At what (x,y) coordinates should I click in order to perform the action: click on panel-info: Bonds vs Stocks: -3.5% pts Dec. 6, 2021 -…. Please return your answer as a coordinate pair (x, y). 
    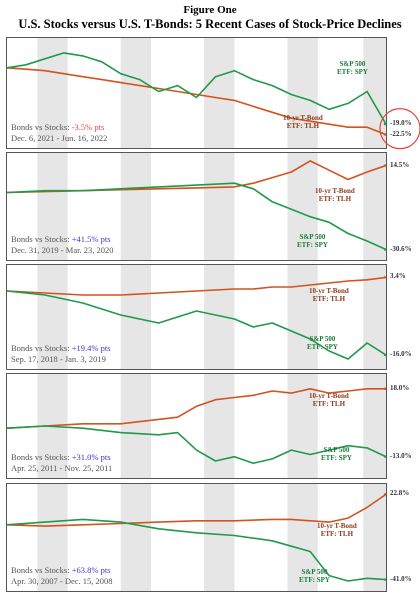
    Looking at the image, I should click on (59, 133).